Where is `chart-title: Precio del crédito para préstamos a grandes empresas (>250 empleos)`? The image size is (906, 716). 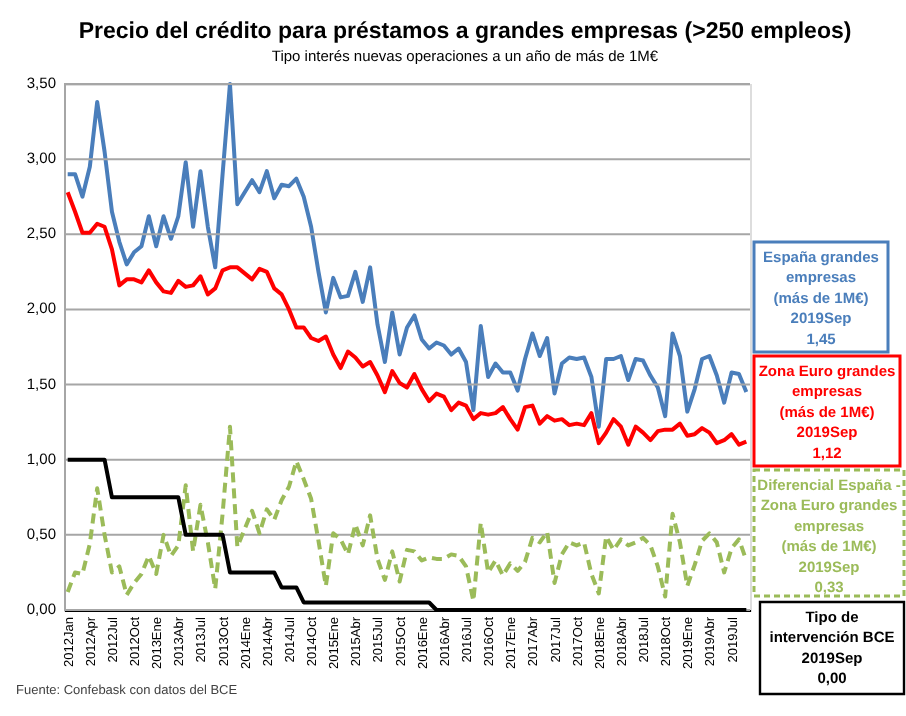 chart-title: Precio del crédito para préstamos a grandes empresas (>250 empleos) is located at coordinates (465, 32).